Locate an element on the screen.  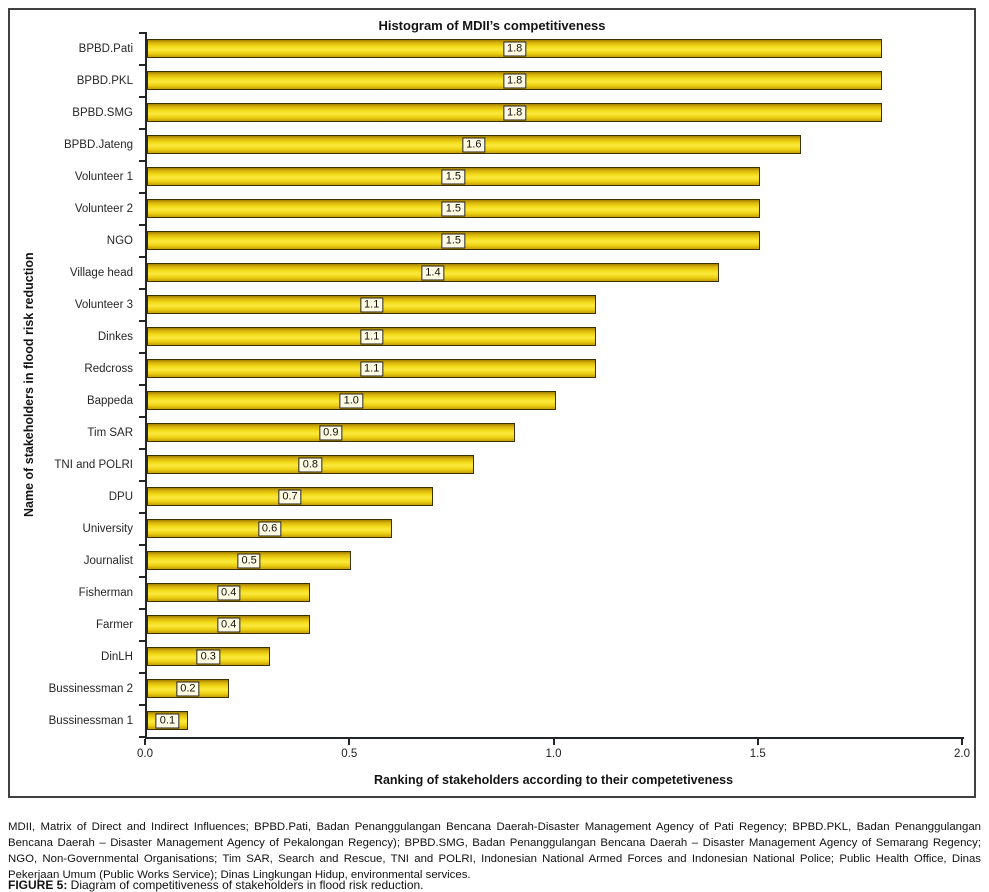
bar: 1.6 is located at coordinates (474, 144).